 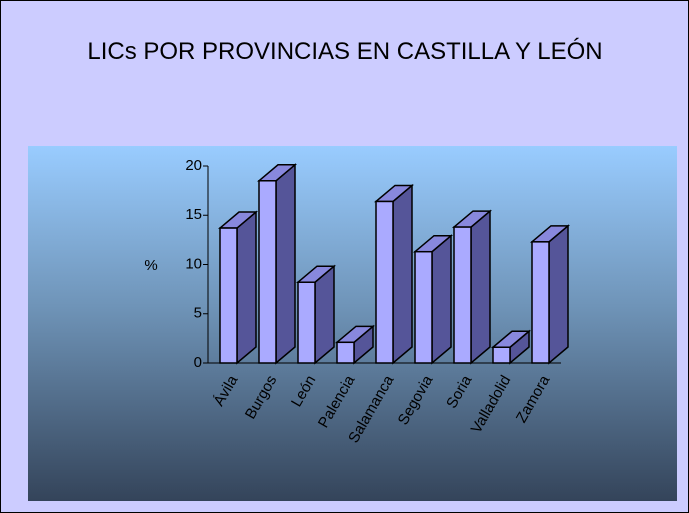 I want to click on y-tick-label: 0, so click(x=198, y=362).